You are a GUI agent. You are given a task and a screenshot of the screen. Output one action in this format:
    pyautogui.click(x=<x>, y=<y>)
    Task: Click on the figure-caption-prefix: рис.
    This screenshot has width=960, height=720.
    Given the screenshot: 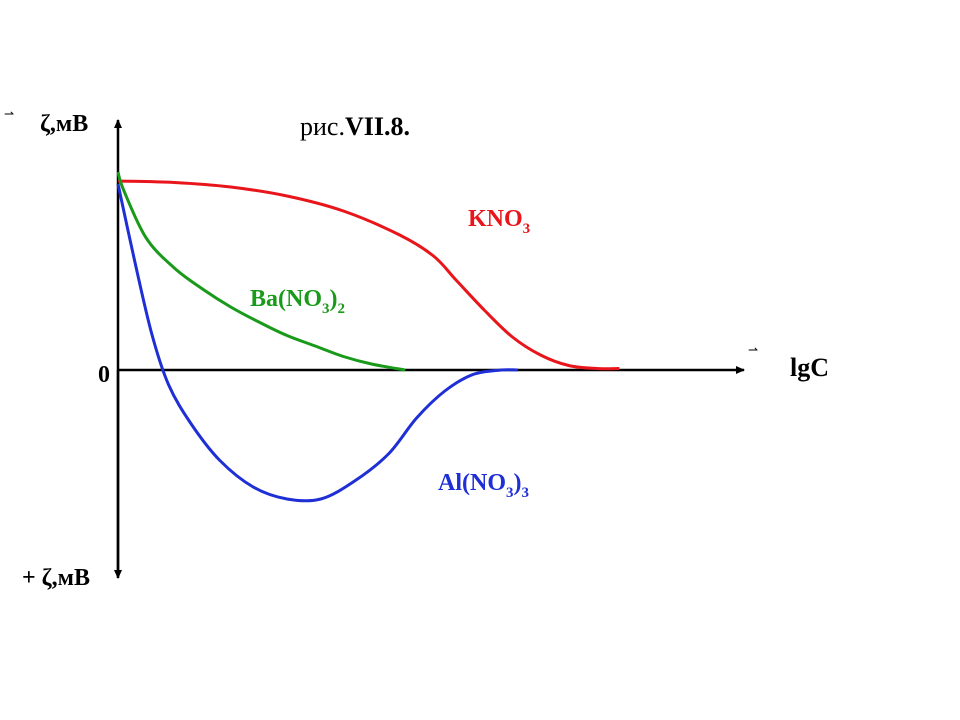 What is the action you would take?
    pyautogui.click(x=322, y=126)
    